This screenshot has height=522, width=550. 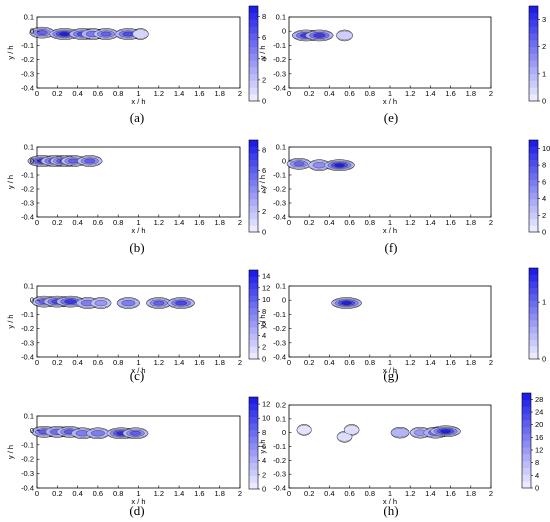 I want to click on panel-label: (d), so click(x=136, y=510).